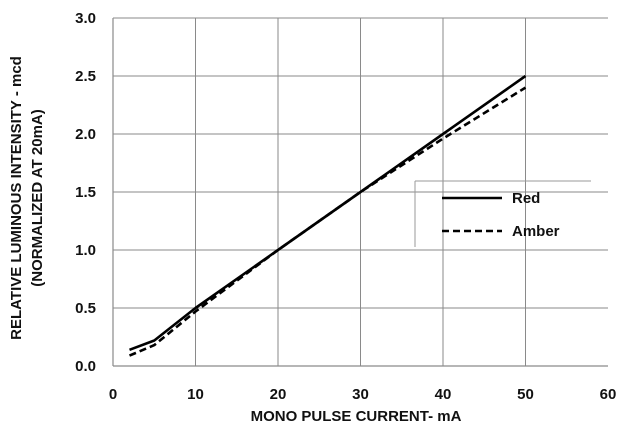  Describe the element at coordinates (37, 198) in the screenshot. I see `y-axis-title-line2: (NORMALIZED AT 20mA)` at that location.